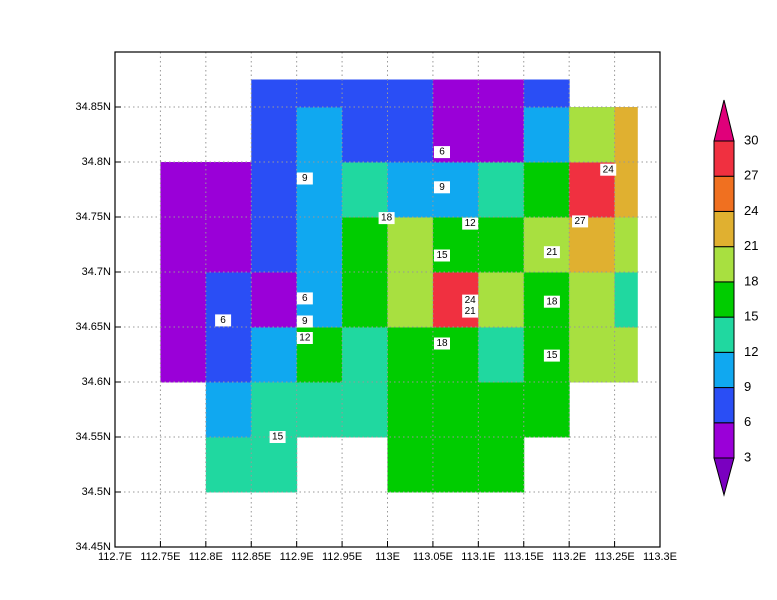  What do you see at coordinates (569, 557) in the screenshot?
I see `x-tick-label: 113.2E` at bounding box center [569, 557].